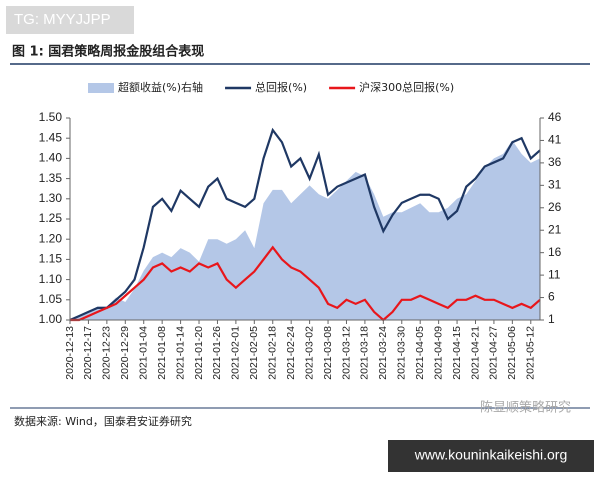 This screenshot has width=600, height=480. I want to click on y2-tick-label: 16, so click(555, 252).